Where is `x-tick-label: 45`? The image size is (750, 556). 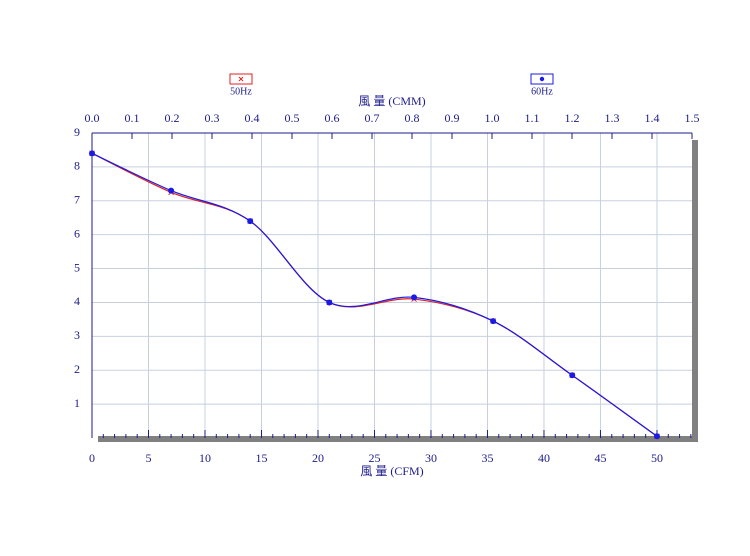
x-tick-label: 45 is located at coordinates (600, 458).